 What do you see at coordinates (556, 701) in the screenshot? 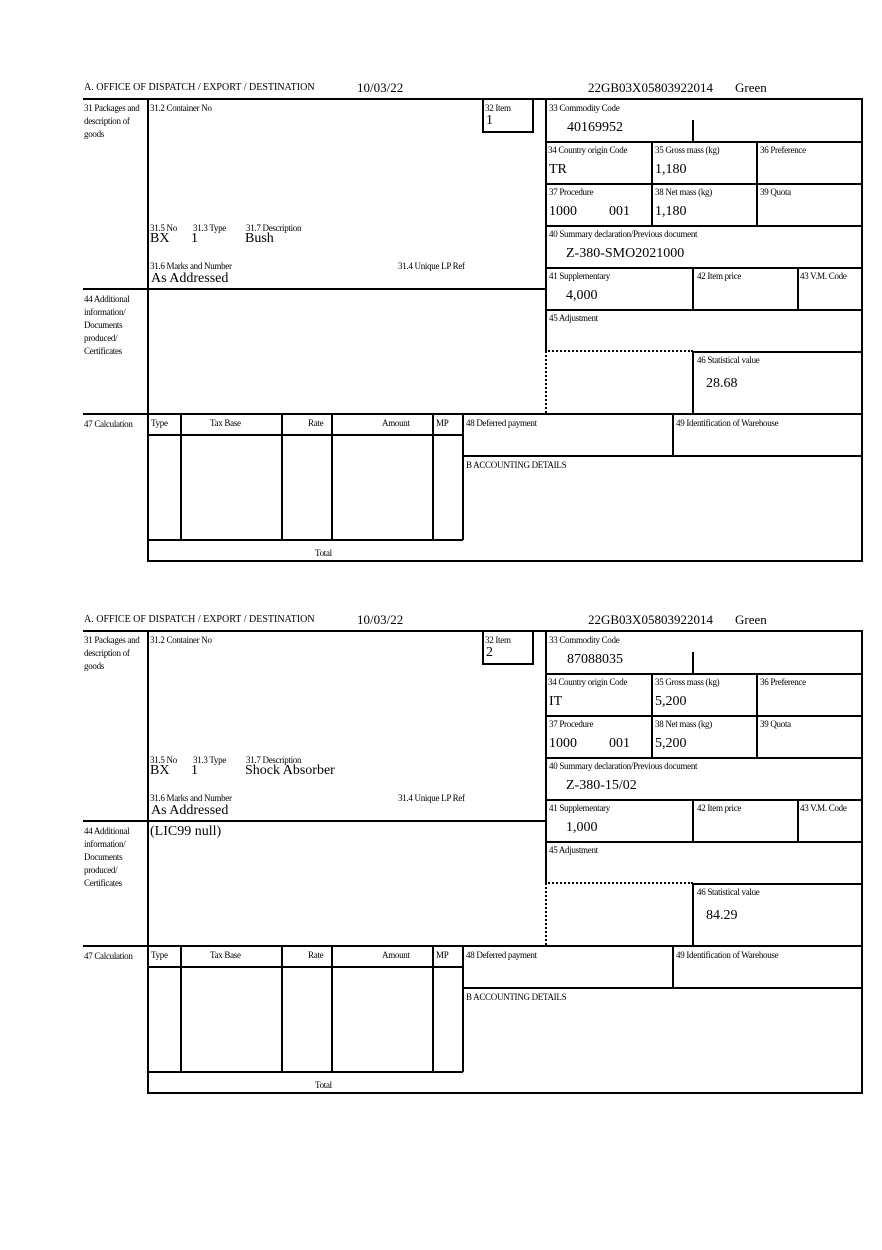
I see `country-code: IT` at bounding box center [556, 701].